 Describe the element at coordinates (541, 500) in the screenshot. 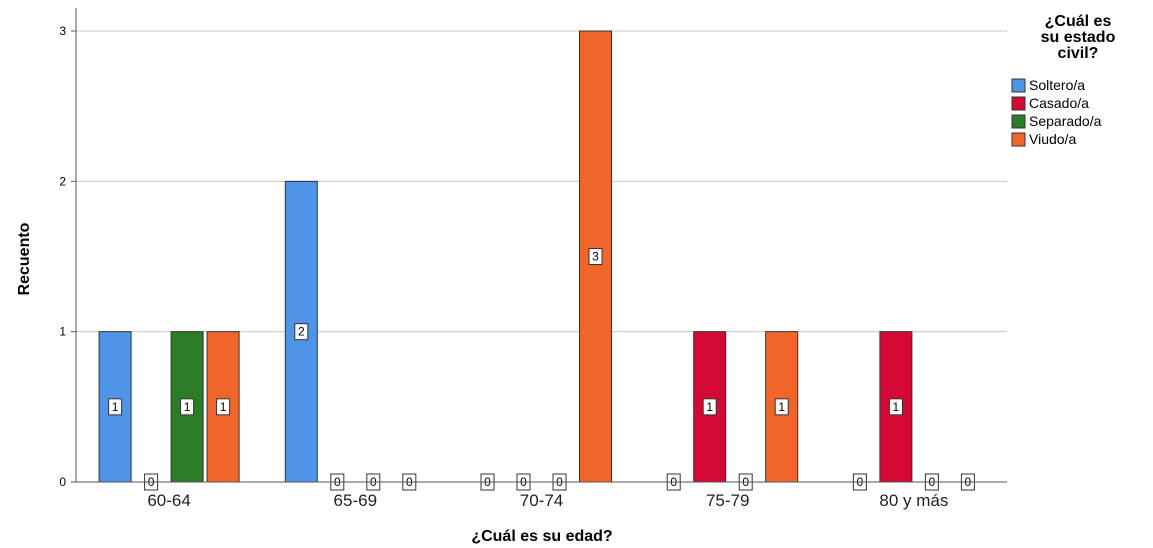

I see `x-tick-label-2: 70-74` at that location.